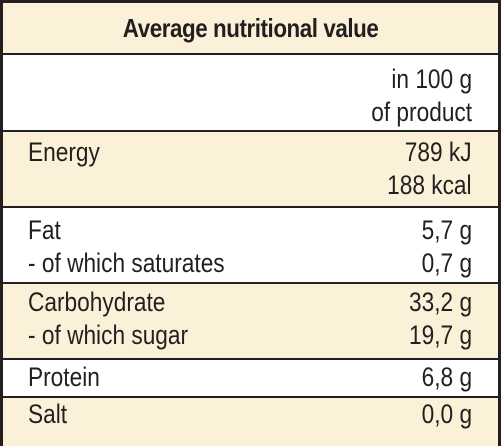  I want to click on nutrient-value: 0,0 g, so click(447, 414).